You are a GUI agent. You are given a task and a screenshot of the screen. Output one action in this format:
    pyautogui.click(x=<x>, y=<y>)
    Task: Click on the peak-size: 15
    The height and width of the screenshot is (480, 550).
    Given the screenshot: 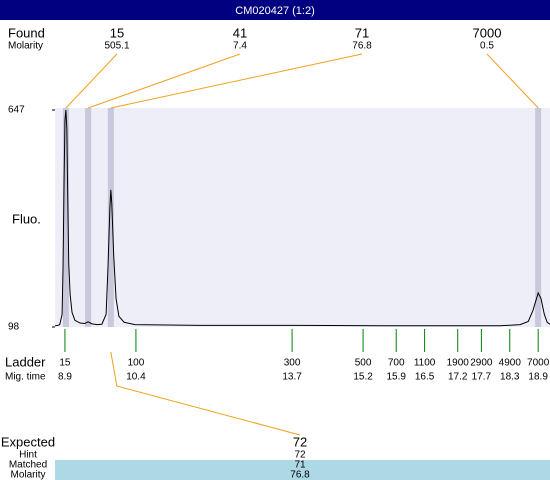 What is the action you would take?
    pyautogui.click(x=117, y=32)
    